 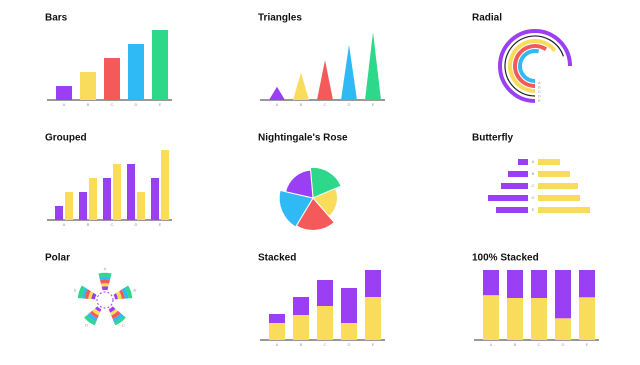 I want to click on chart-title: Nightingale's Rose, so click(x=303, y=138).